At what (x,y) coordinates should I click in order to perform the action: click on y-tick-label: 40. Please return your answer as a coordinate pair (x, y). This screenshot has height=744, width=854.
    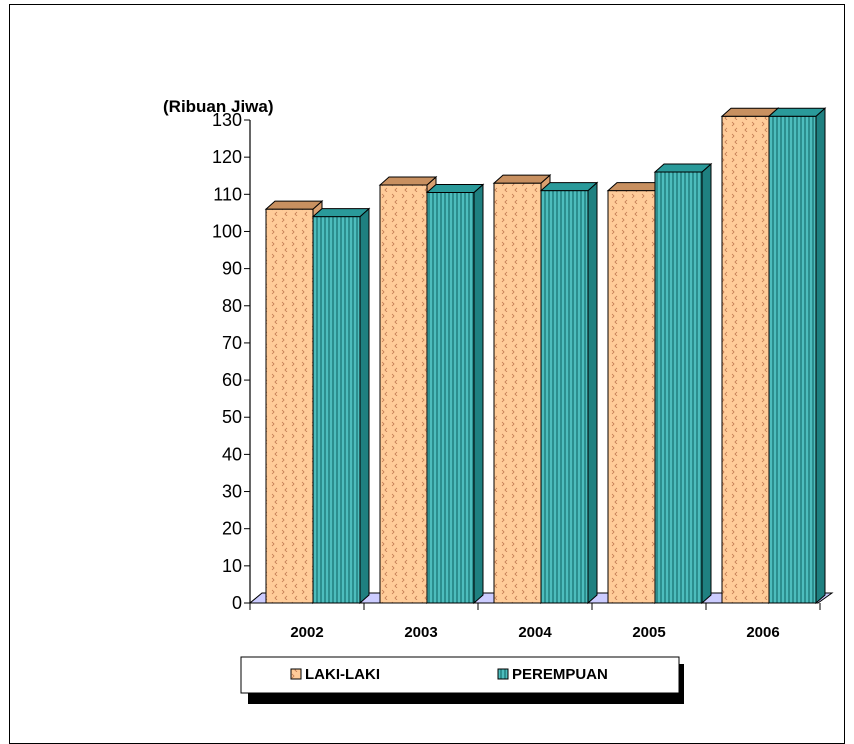
    Looking at the image, I should click on (232, 454).